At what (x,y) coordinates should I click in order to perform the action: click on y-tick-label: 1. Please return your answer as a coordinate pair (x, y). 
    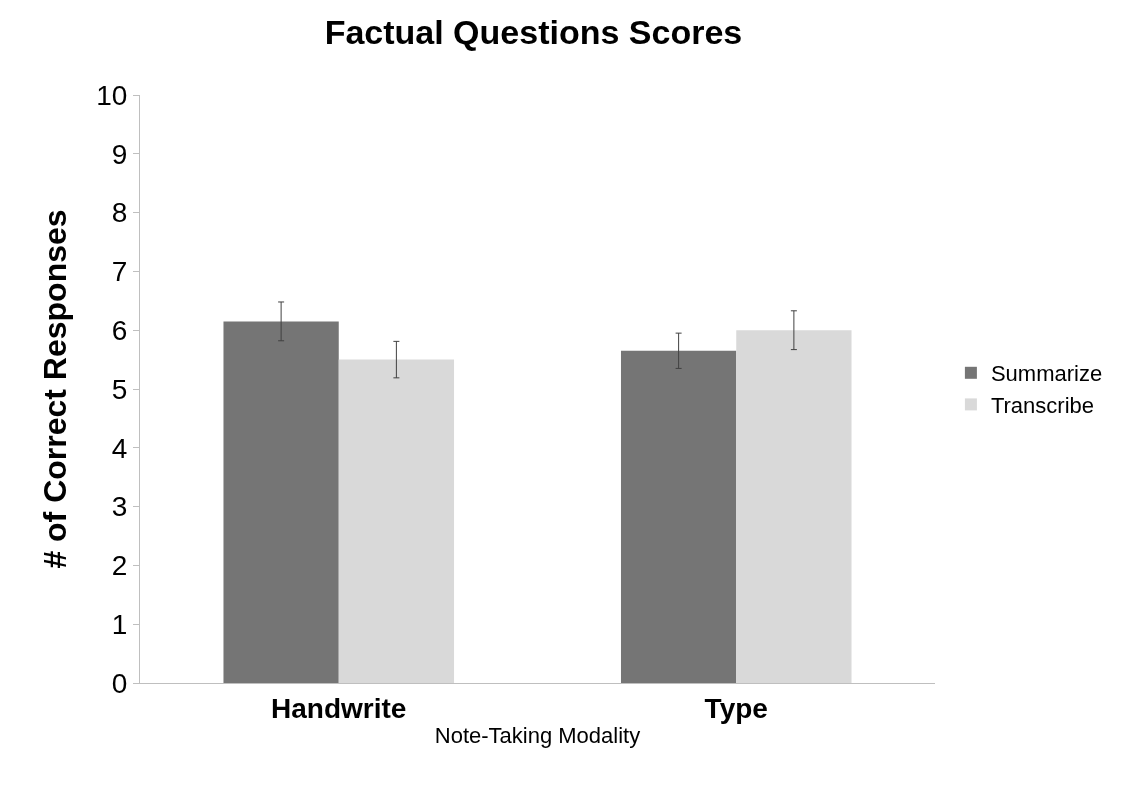
    Looking at the image, I should click on (119, 624).